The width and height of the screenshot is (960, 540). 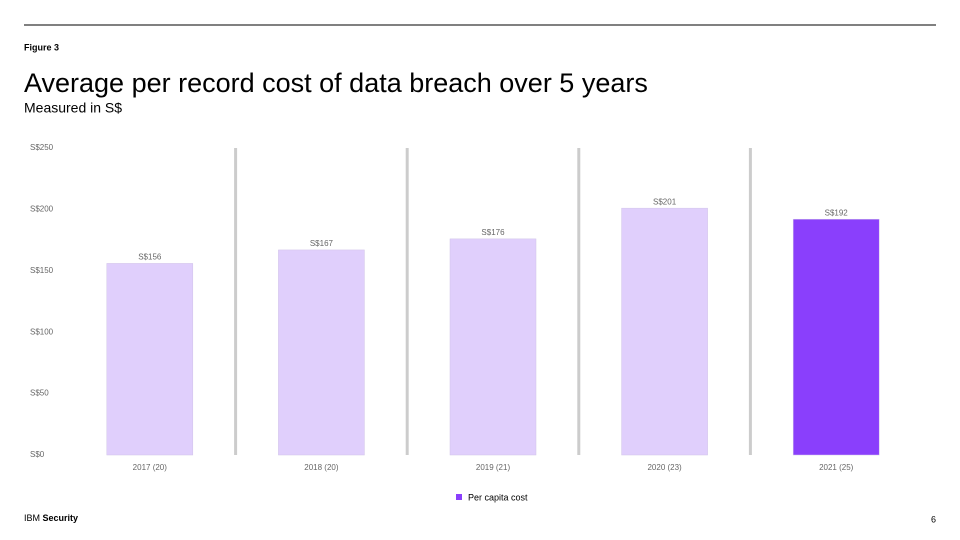 I want to click on y-tick-label: S$0, so click(x=37, y=454).